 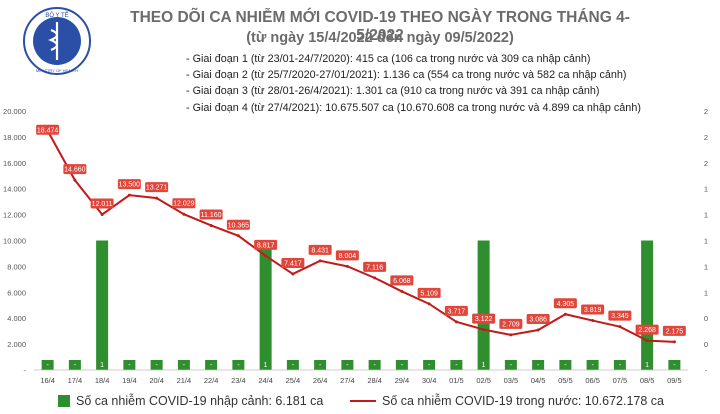 I want to click on ministry-logo: BỘ Y TẾ MINISTRY OF HEALTH, so click(x=57, y=41).